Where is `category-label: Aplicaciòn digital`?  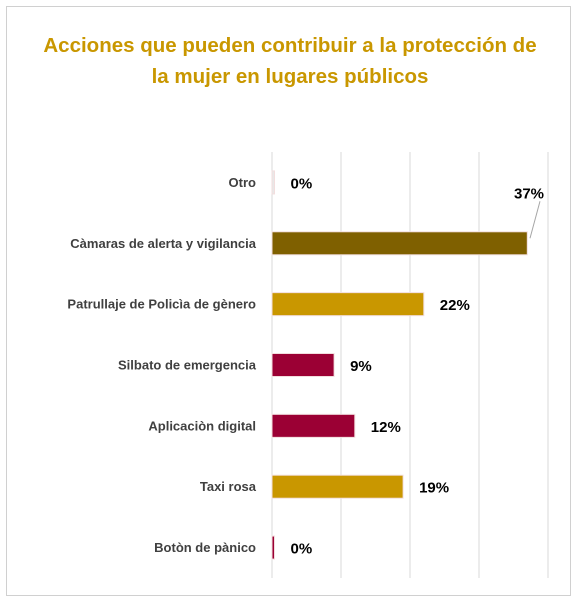
category-label: Aplicaciòn digital is located at coordinates (202, 425).